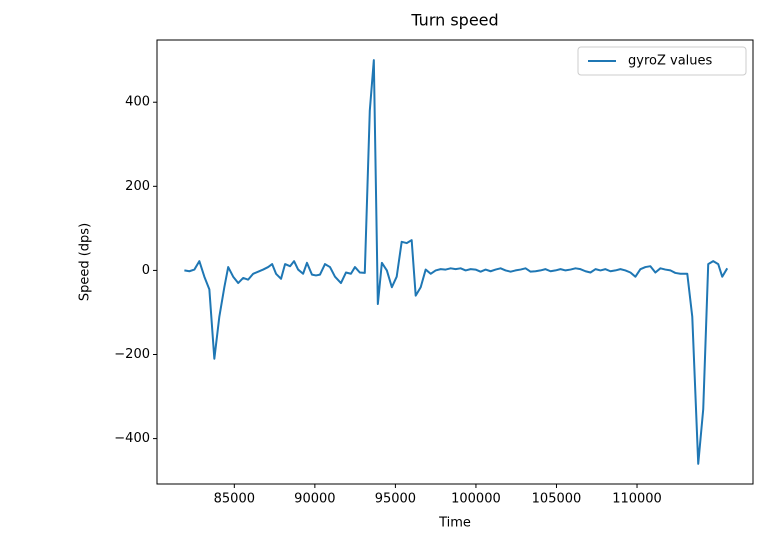 The image size is (783, 548). I want to click on chart-title: Turn speed, so click(454, 20).